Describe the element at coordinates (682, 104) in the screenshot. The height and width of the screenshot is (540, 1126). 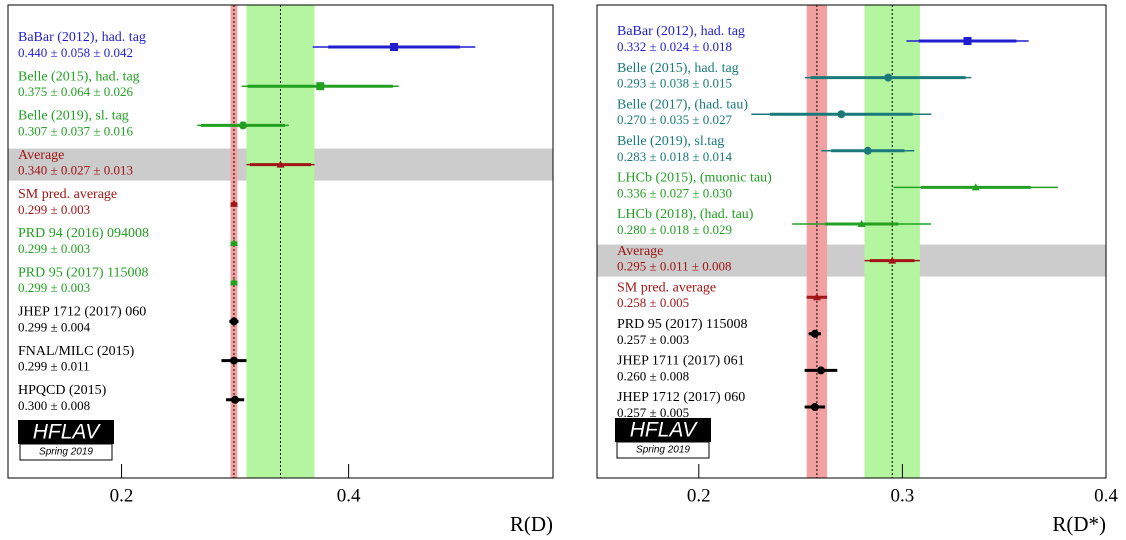
I see `entry-label: Belle (2017), (had. tau)` at that location.